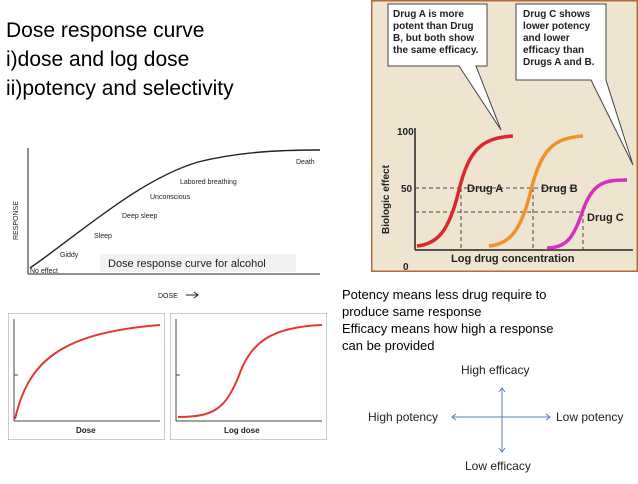  What do you see at coordinates (403, 417) in the screenshot?
I see `quadrant-left: High potency` at bounding box center [403, 417].